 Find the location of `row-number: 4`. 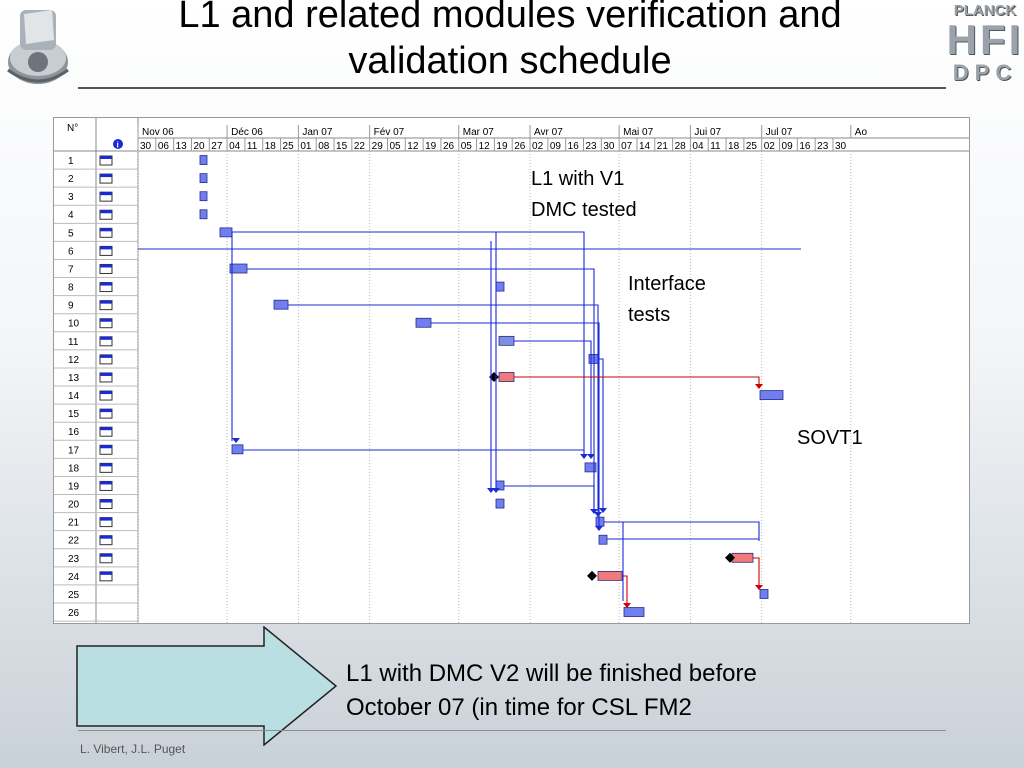

row-number: 4 is located at coordinates (71, 215).